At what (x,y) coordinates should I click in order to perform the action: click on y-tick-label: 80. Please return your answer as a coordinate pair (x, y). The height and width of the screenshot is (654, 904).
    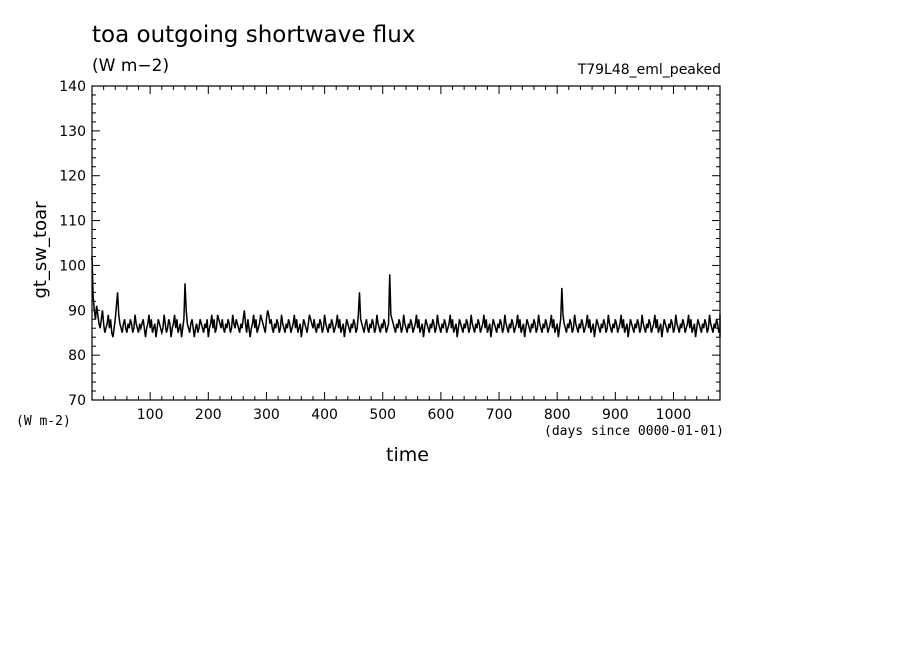
    Looking at the image, I should click on (77, 356).